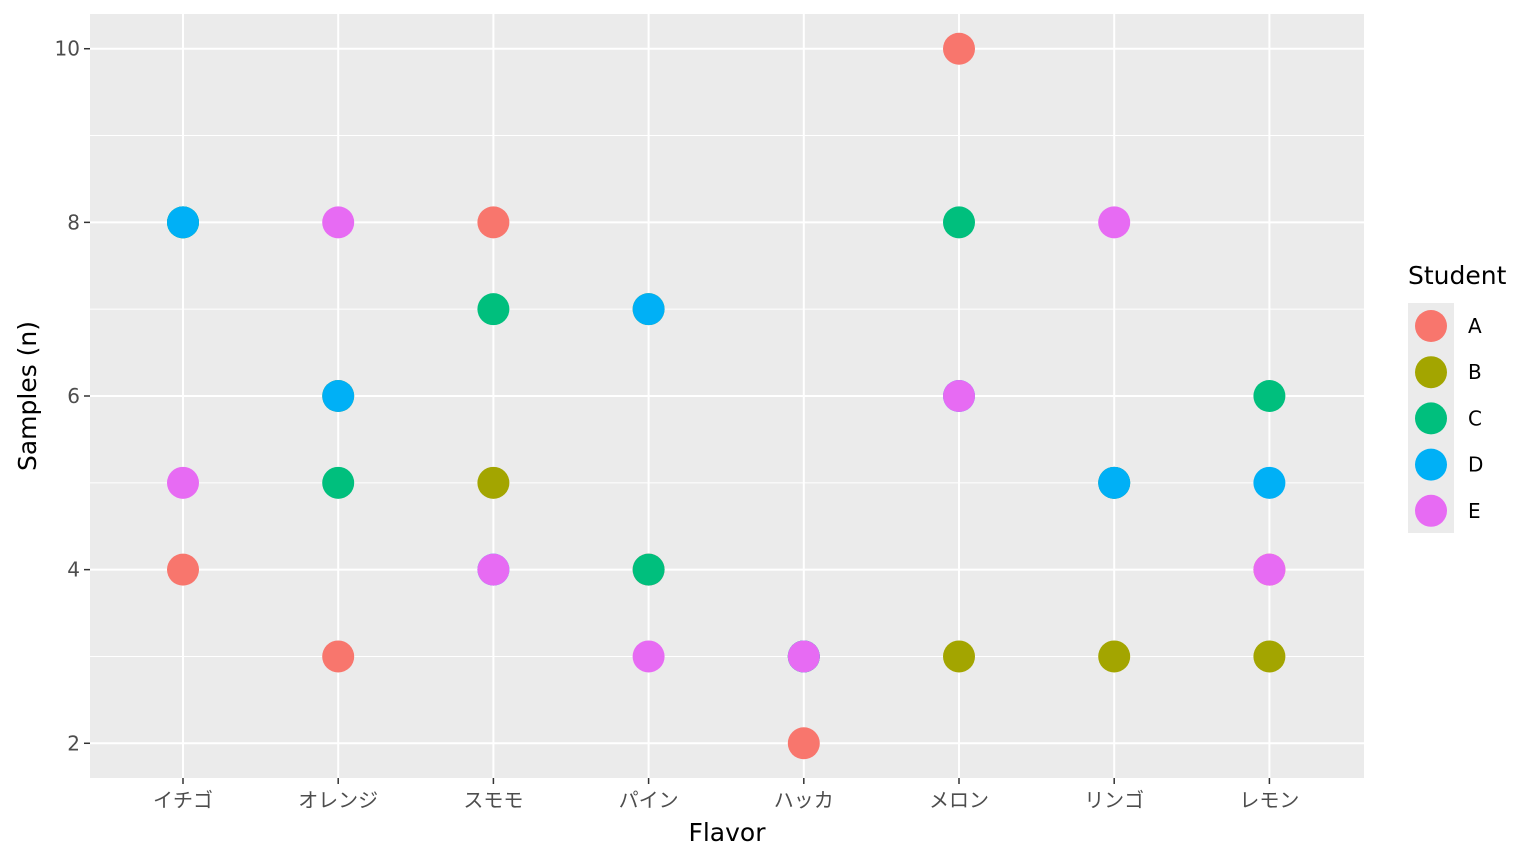 The height and width of the screenshot is (864, 1536). I want to click on data-point-e: E: オレンジ = 8, so click(338, 222).